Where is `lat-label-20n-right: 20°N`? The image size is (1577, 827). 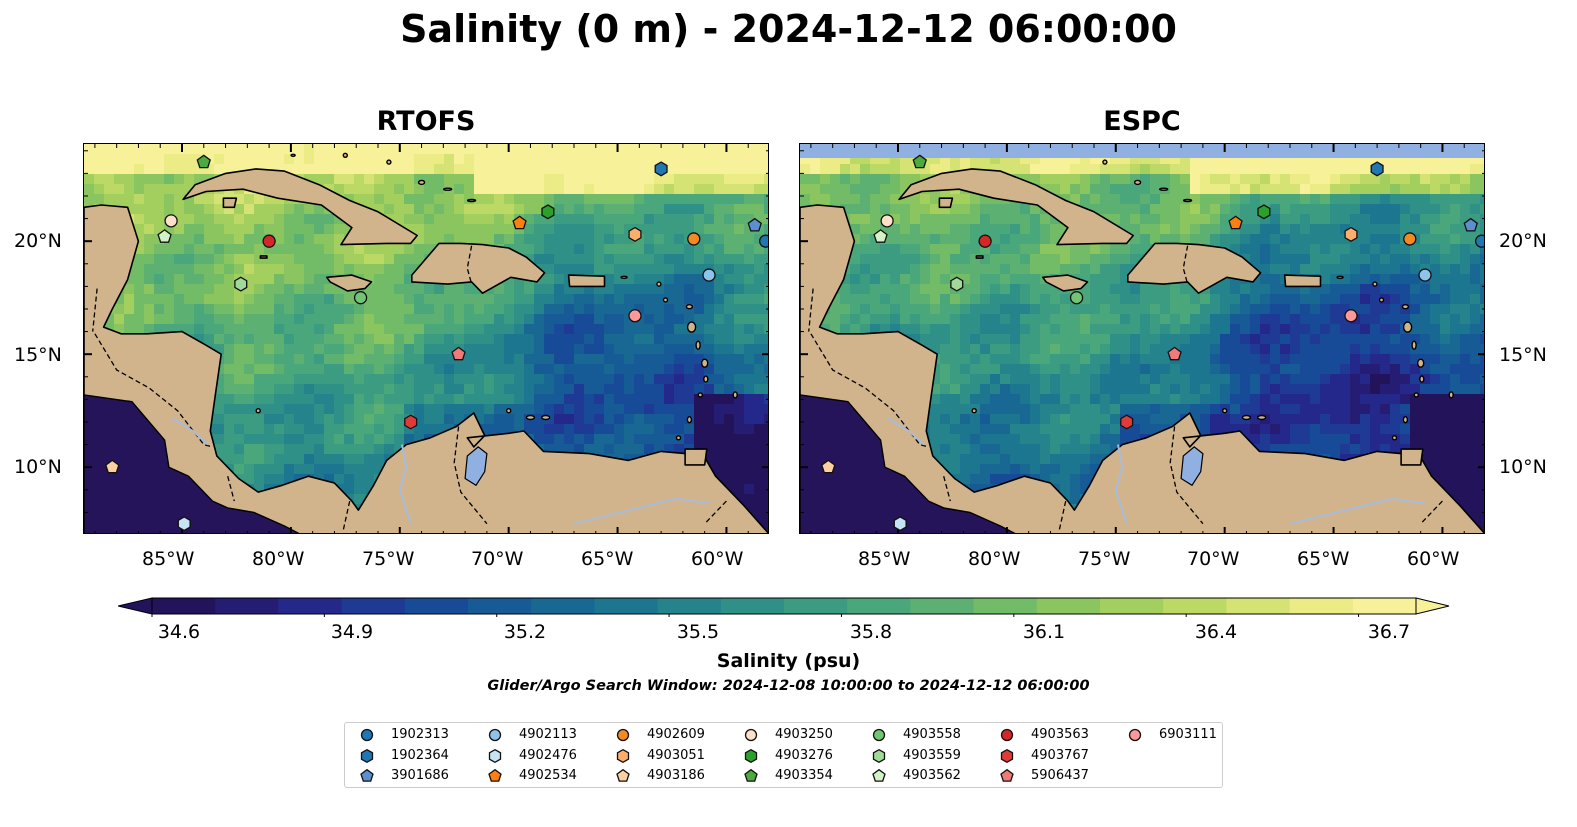 lat-label-20n-right: 20°N is located at coordinates (1523, 241).